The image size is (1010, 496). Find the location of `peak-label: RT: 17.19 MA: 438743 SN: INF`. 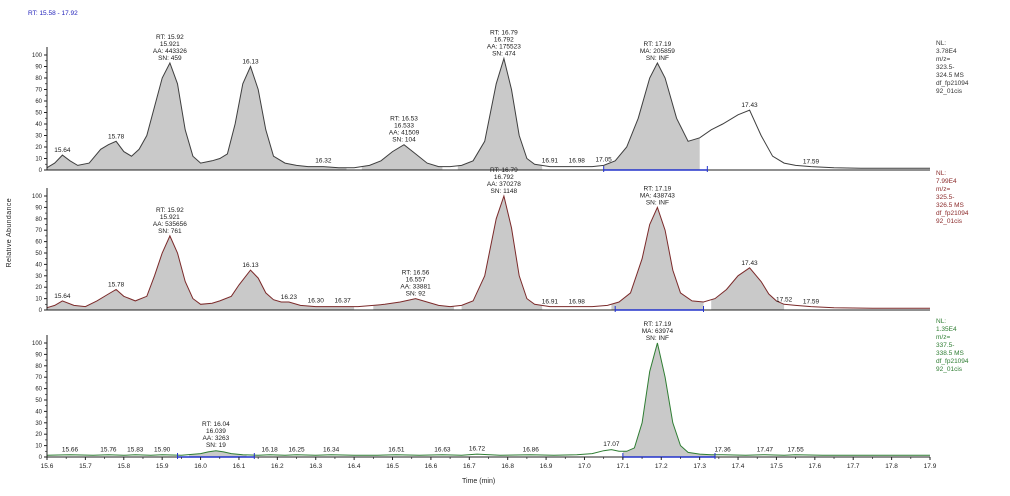

peak-label: RT: 17.19 MA: 438743 SN: INF is located at coordinates (657, 195).